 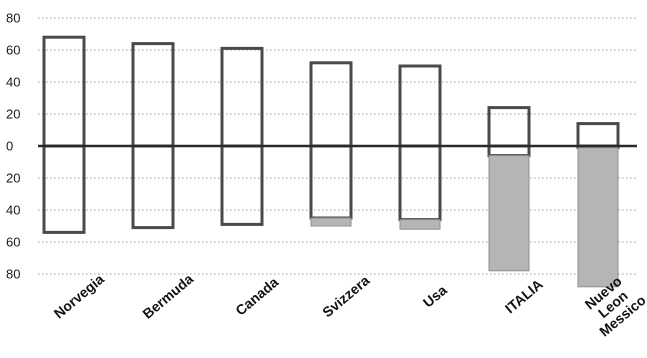 What do you see at coordinates (79, 296) in the screenshot?
I see `category-label: Norvegia` at bounding box center [79, 296].